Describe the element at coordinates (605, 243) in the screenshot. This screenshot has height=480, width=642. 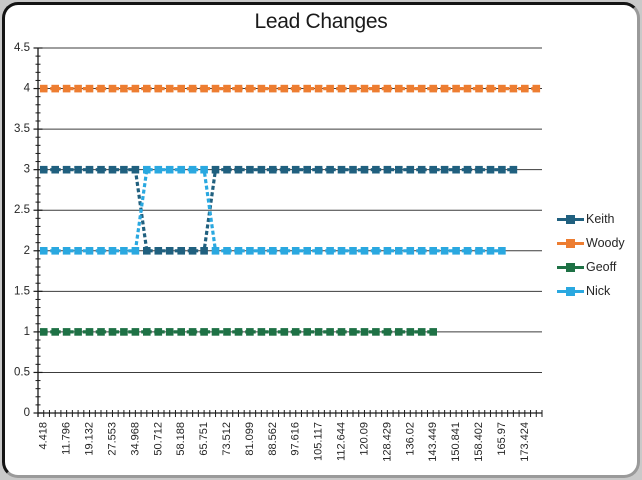
I see `legend-label: Woody` at that location.